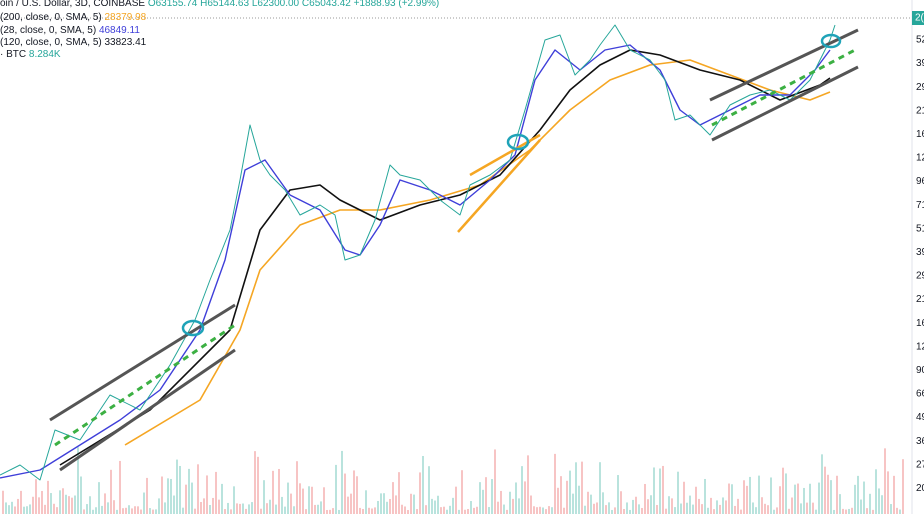 This screenshot has width=924, height=514. Describe the element at coordinates (920, 110) in the screenshot. I see `price-label: 21` at that location.